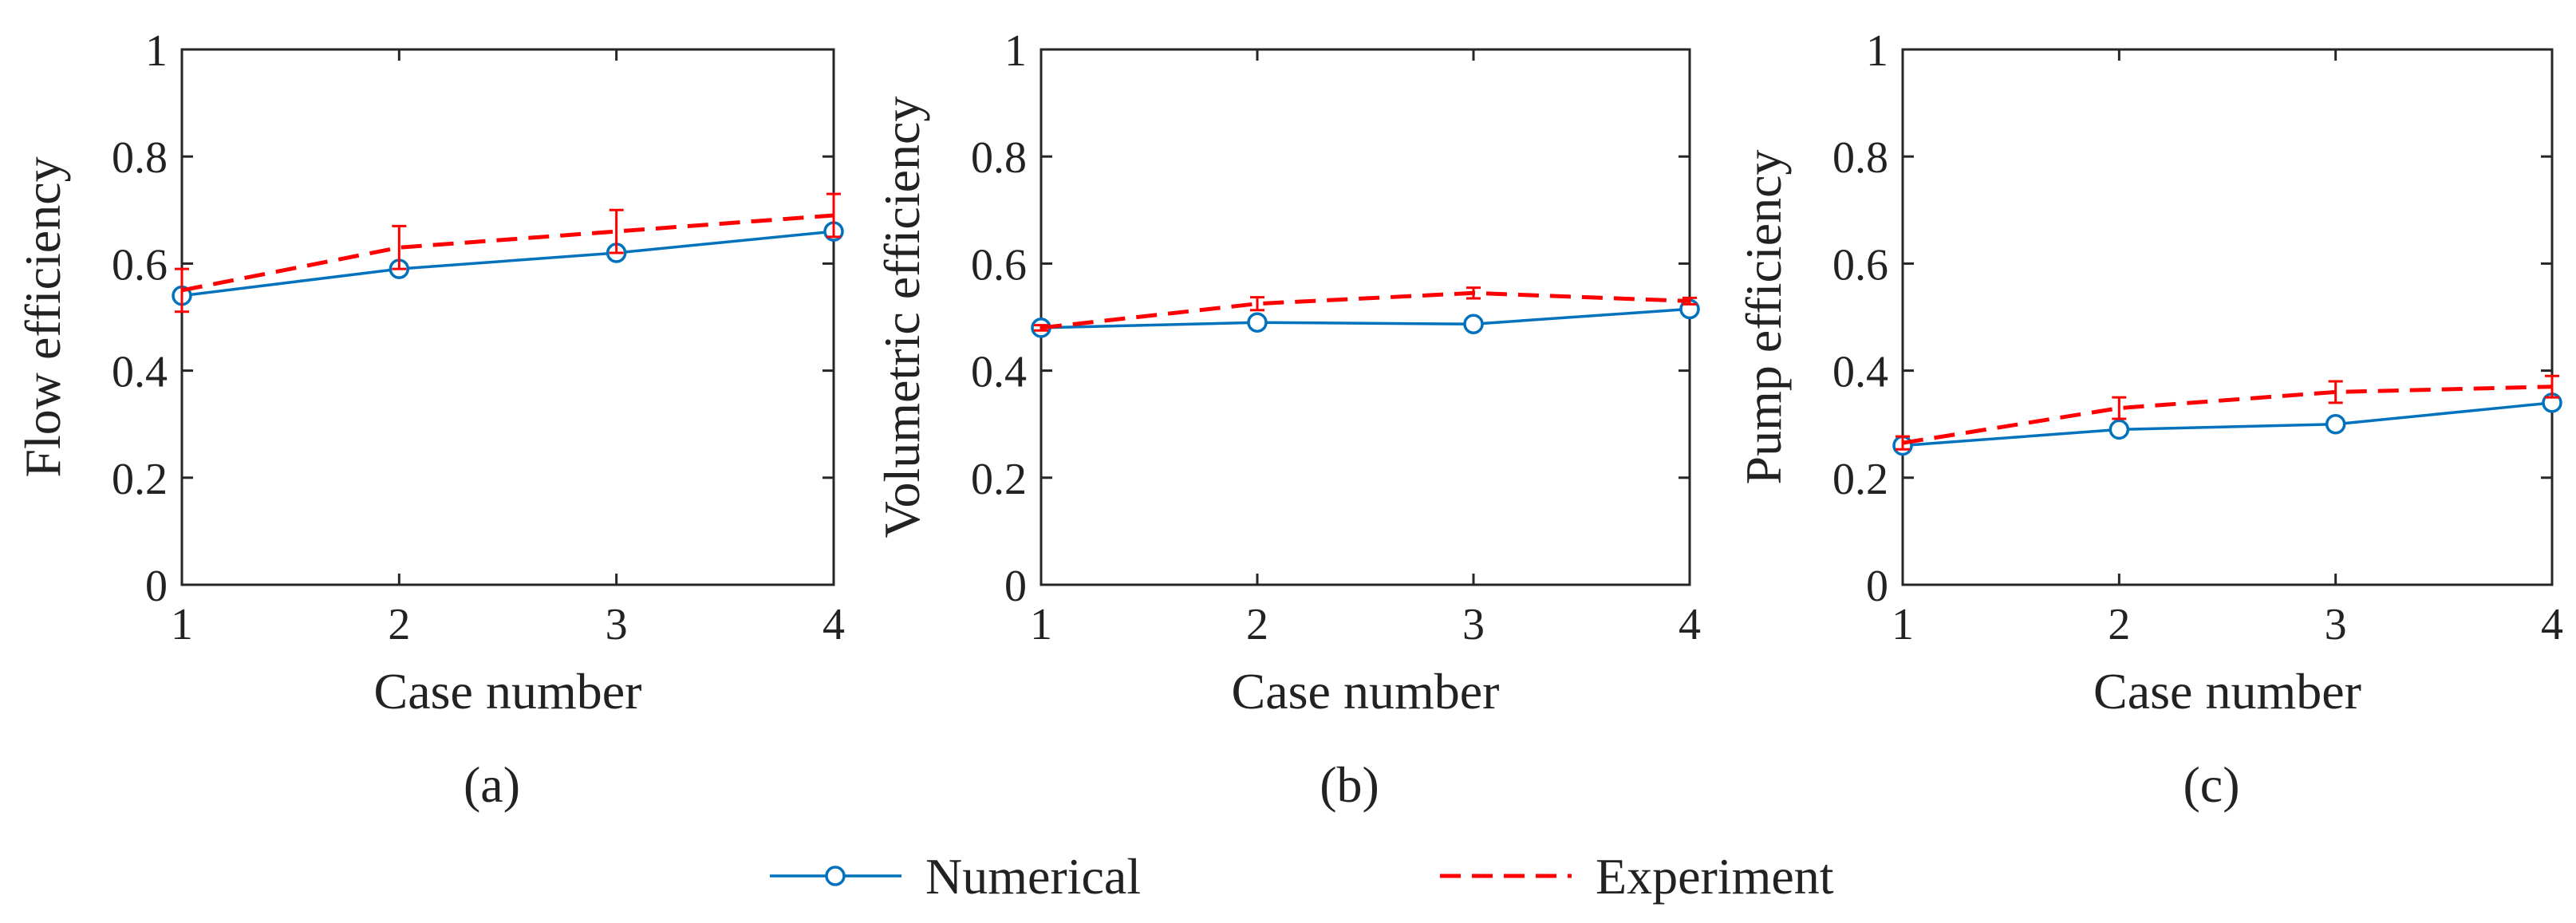  What do you see at coordinates (492, 784) in the screenshot?
I see `panel-label: (a)` at bounding box center [492, 784].